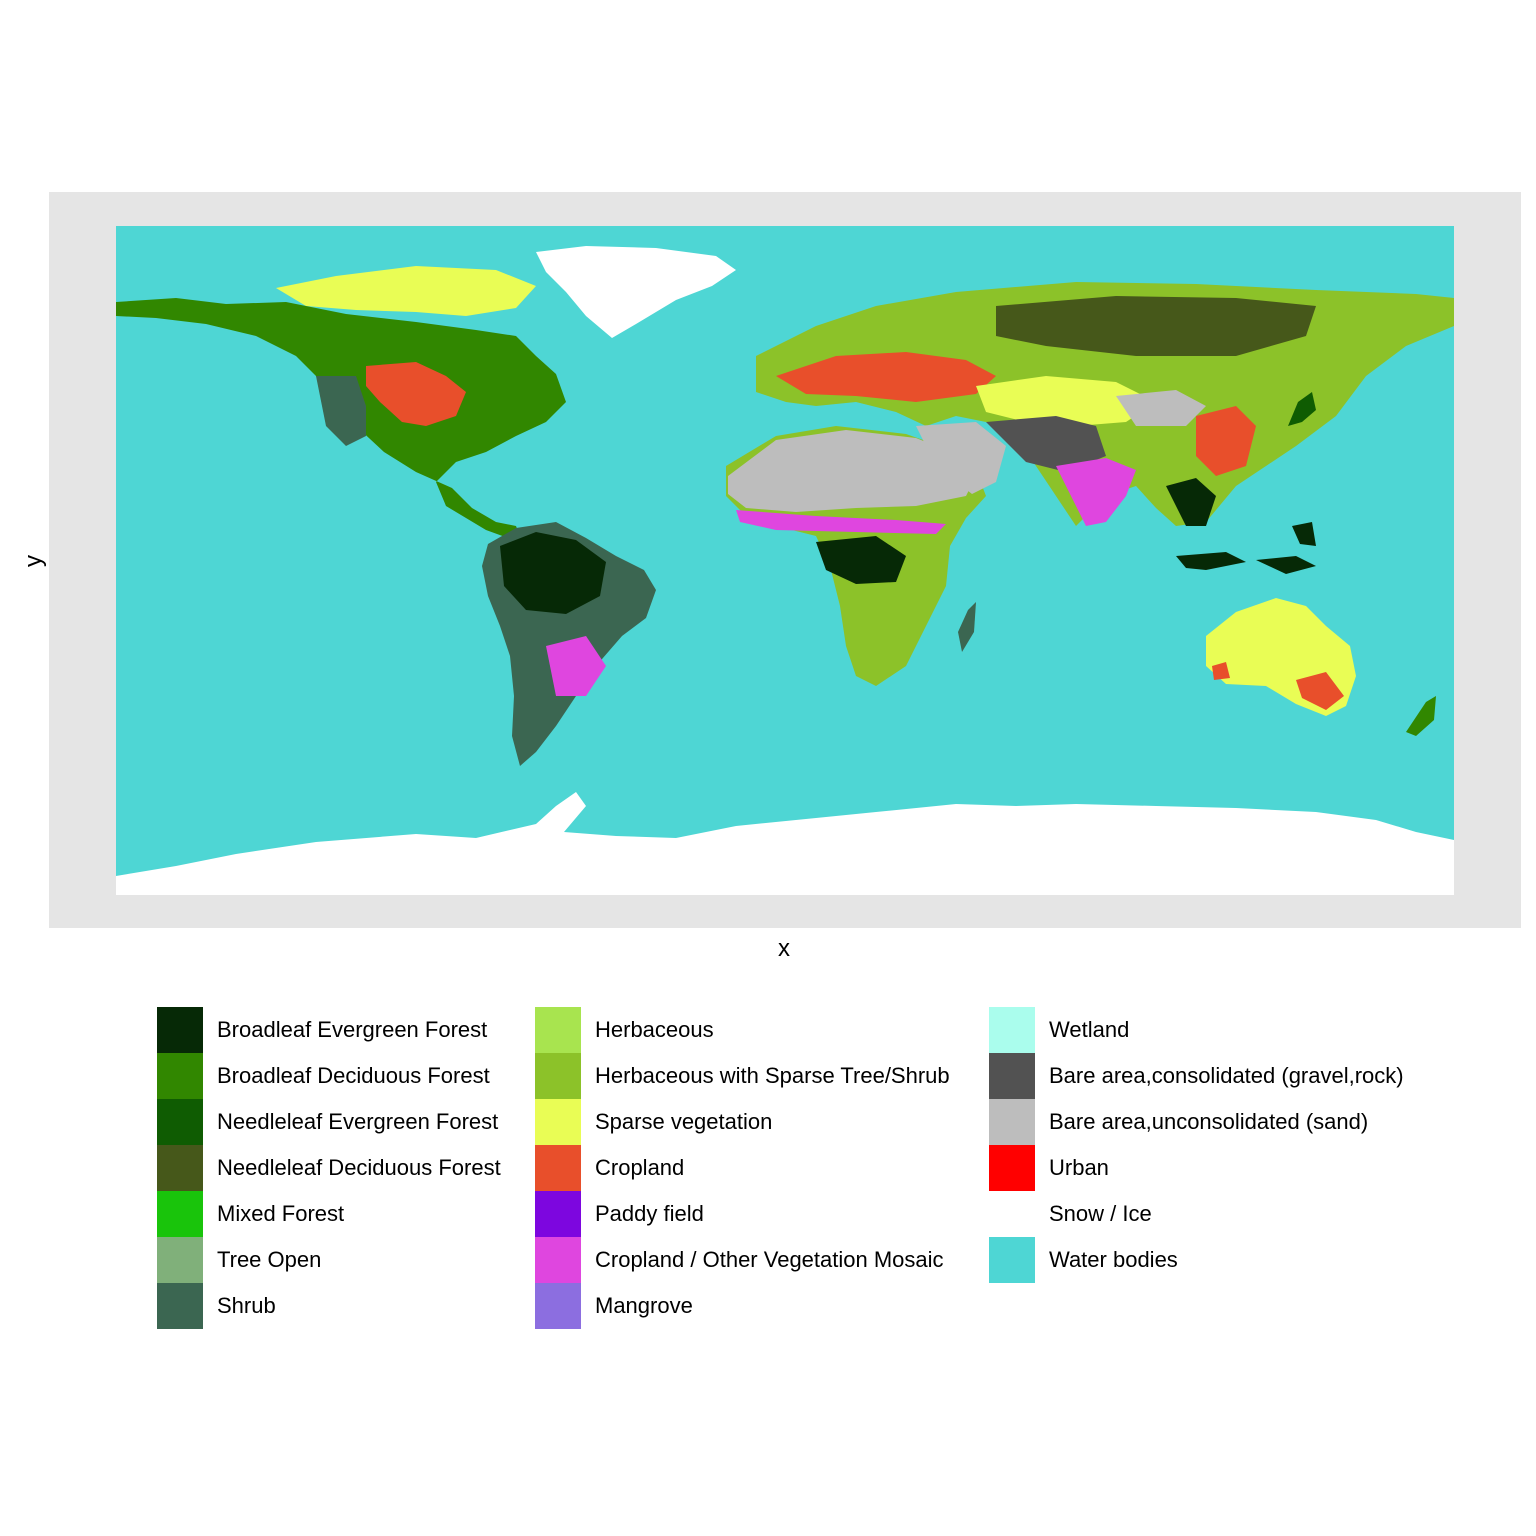 The height and width of the screenshot is (1536, 1536). I want to click on legend-item: Snow / Ice, so click(1070, 1214).